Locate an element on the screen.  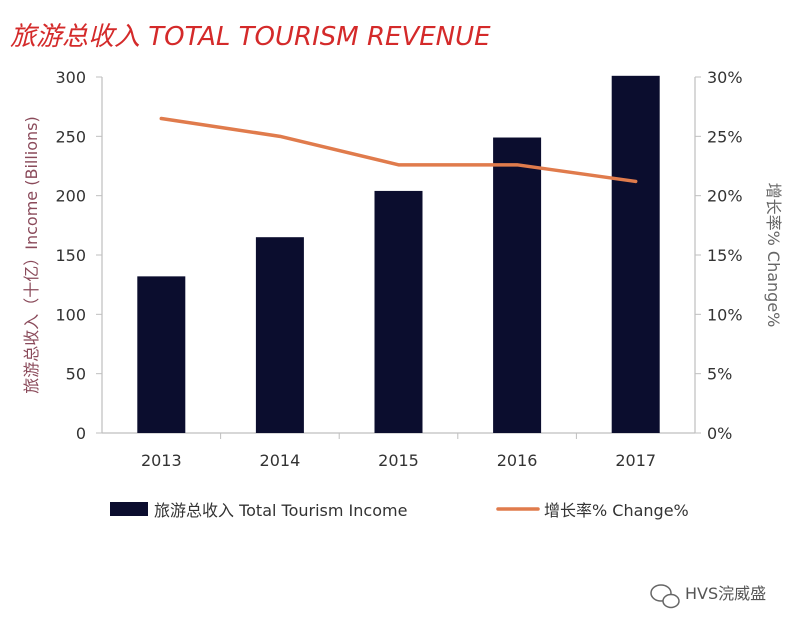
bar-2014 is located at coordinates (279, 335).